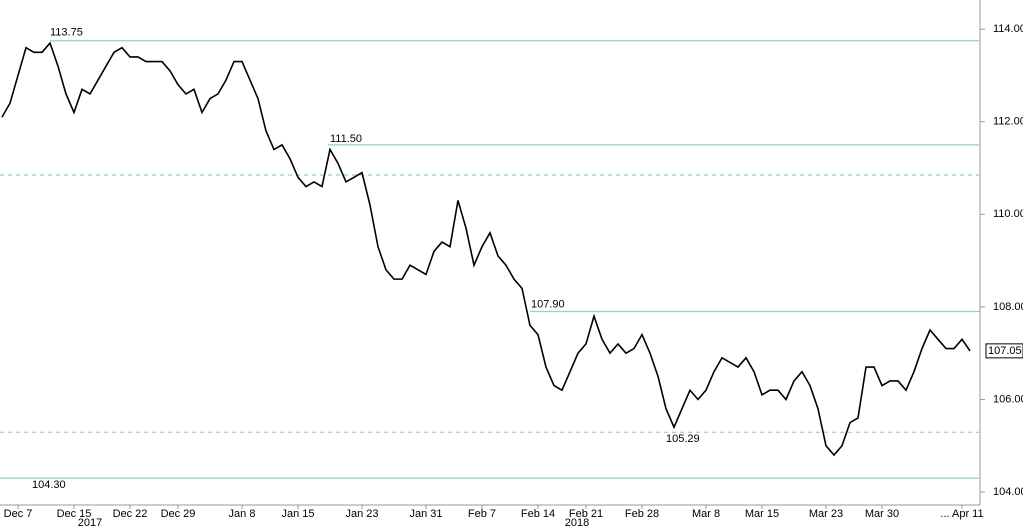 The image size is (1023, 529). I want to click on y-tick-label: 108.00, so click(1008, 307).